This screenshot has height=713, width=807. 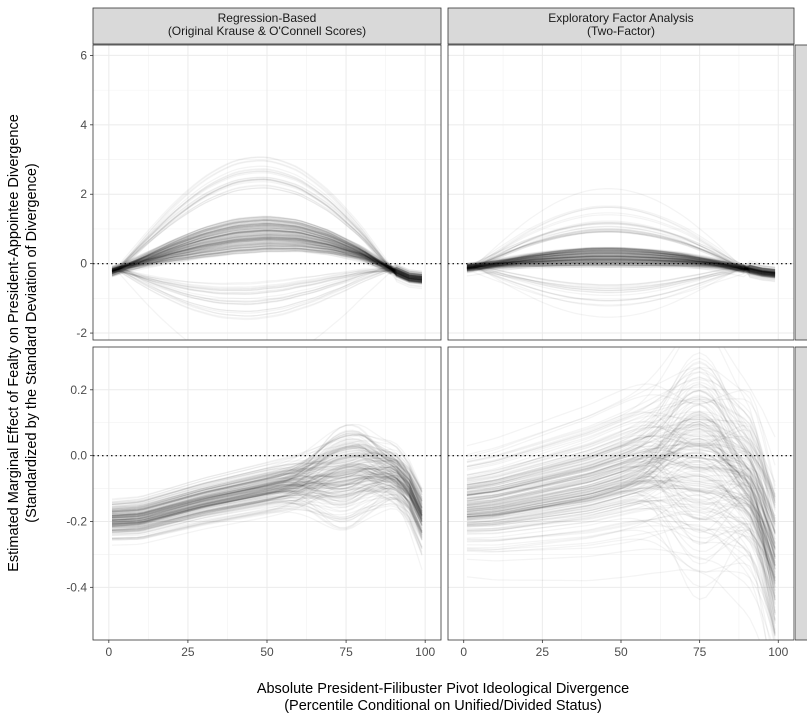 I want to click on x-tick-label: 0, so click(x=108, y=652).